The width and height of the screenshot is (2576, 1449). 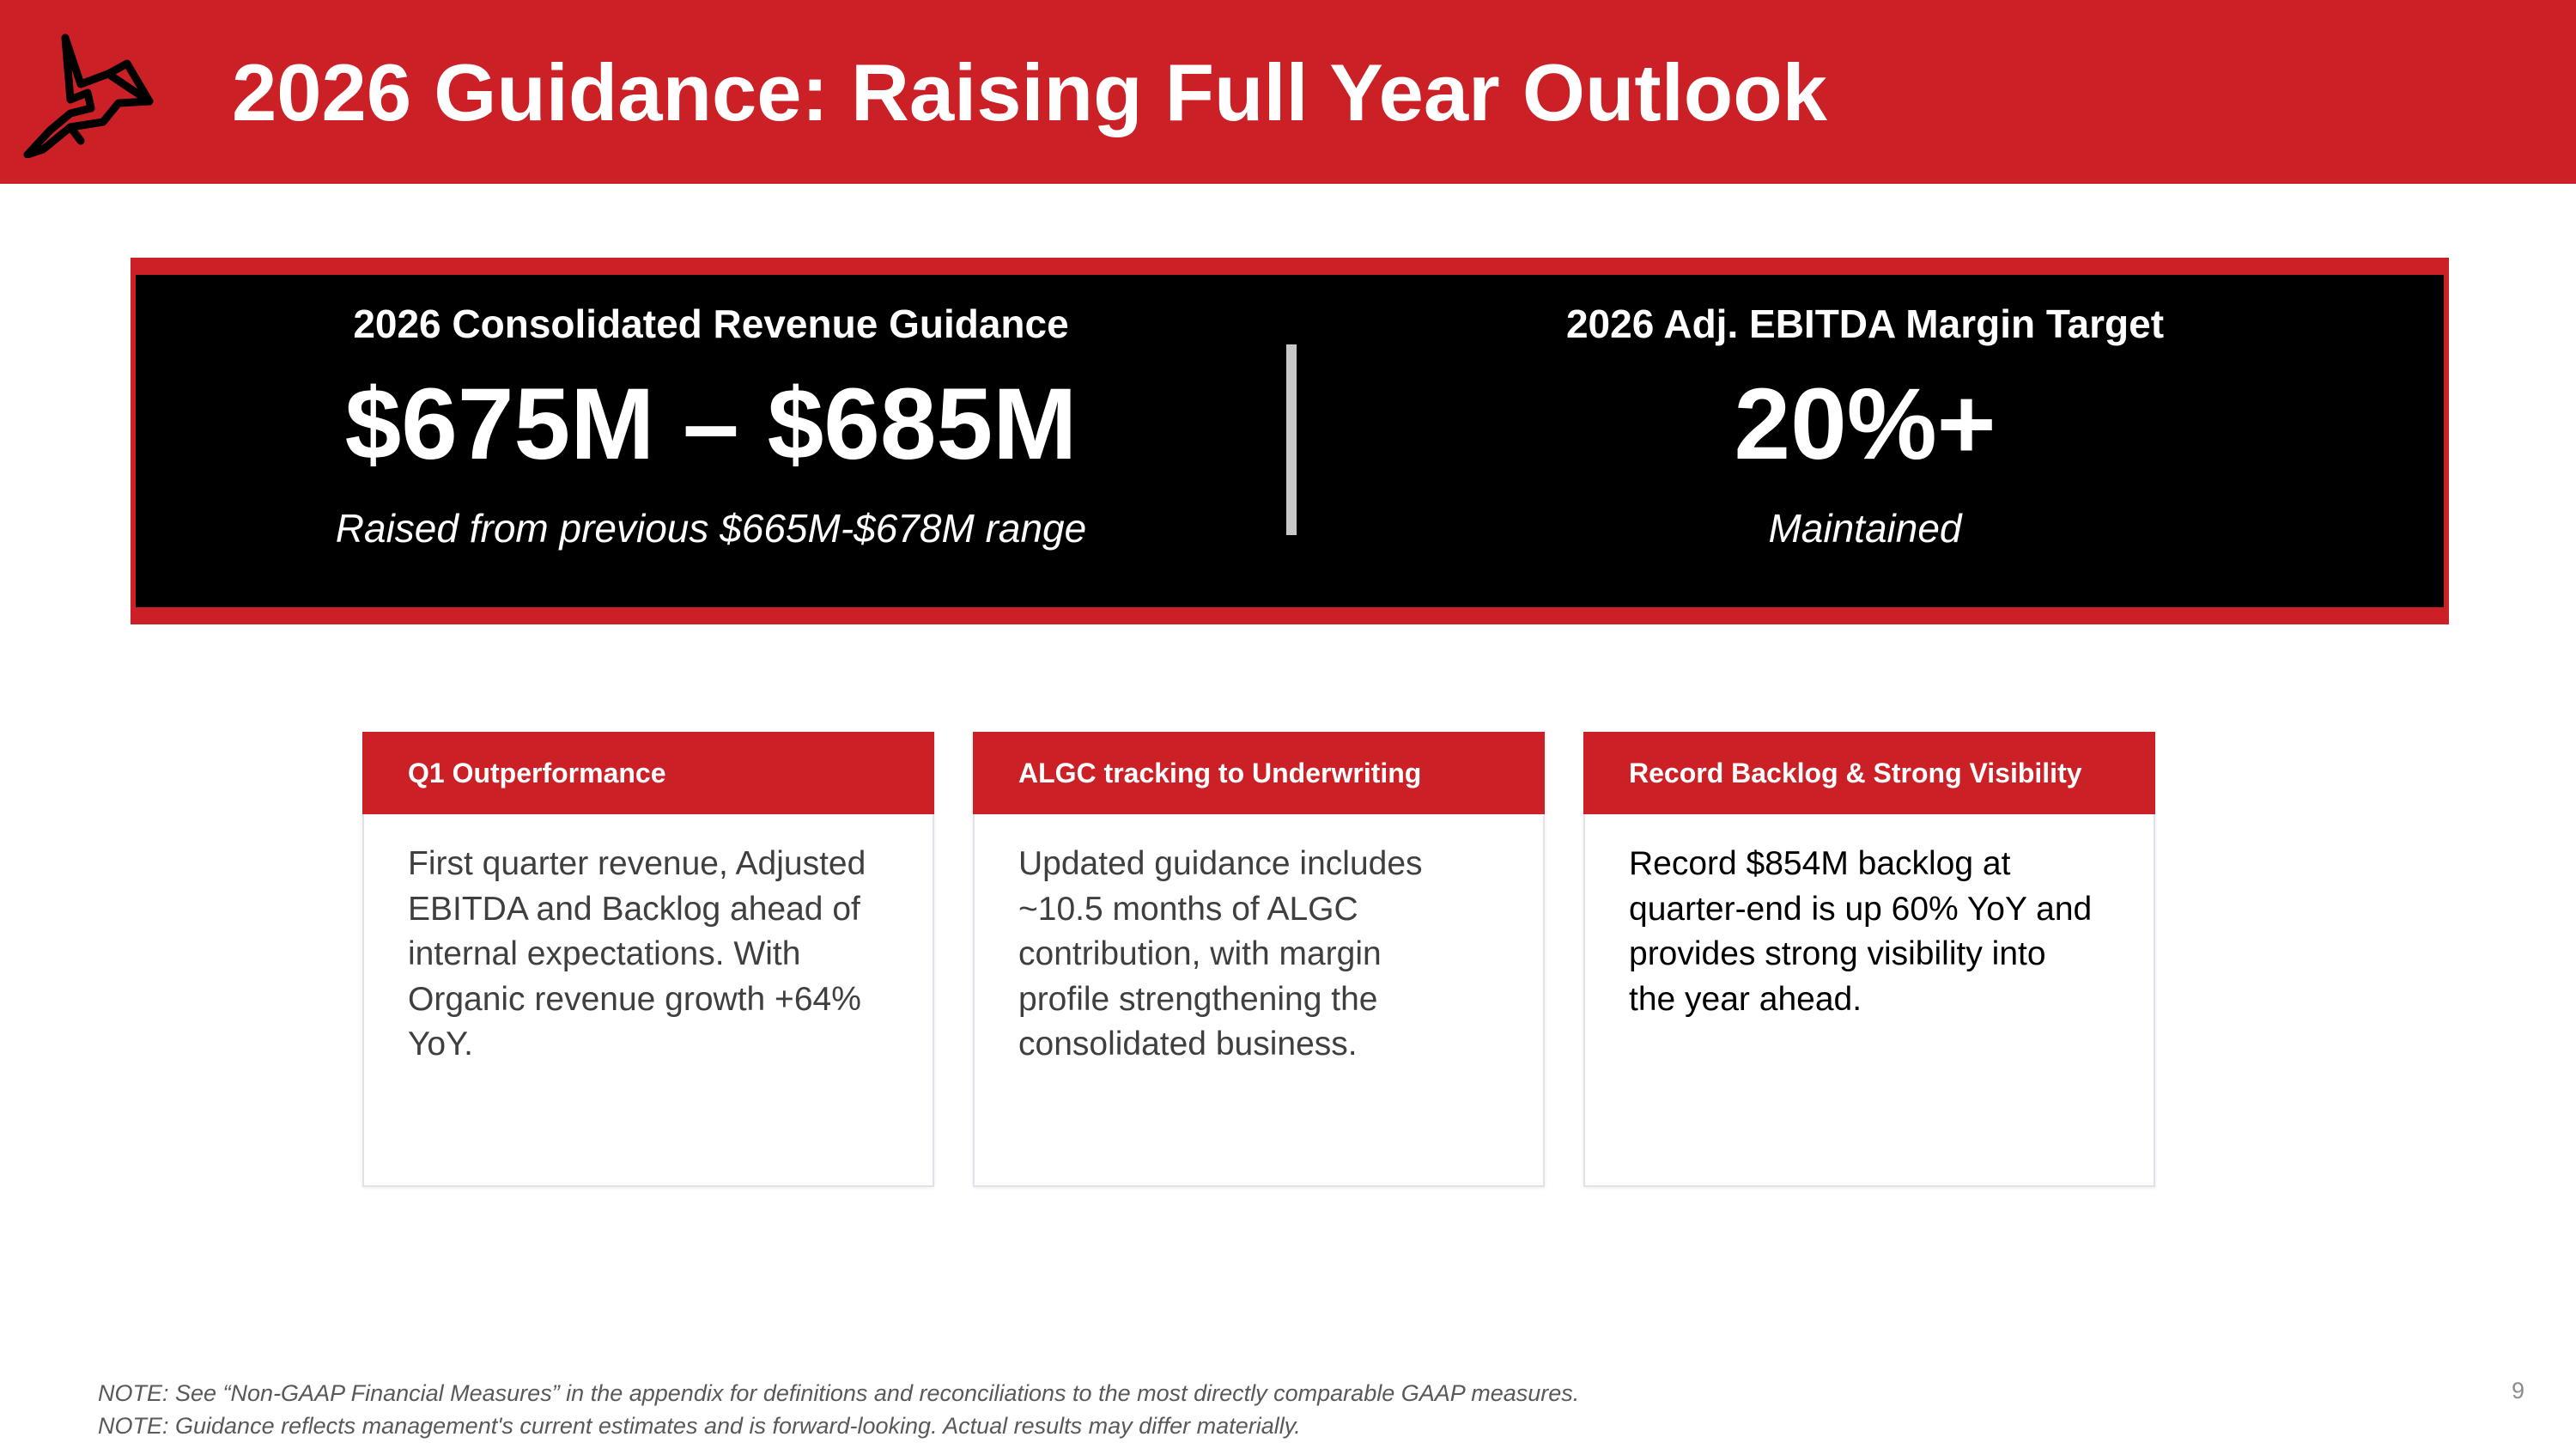 I want to click on card-body-line: profile strengthening the, so click(x=1198, y=999).